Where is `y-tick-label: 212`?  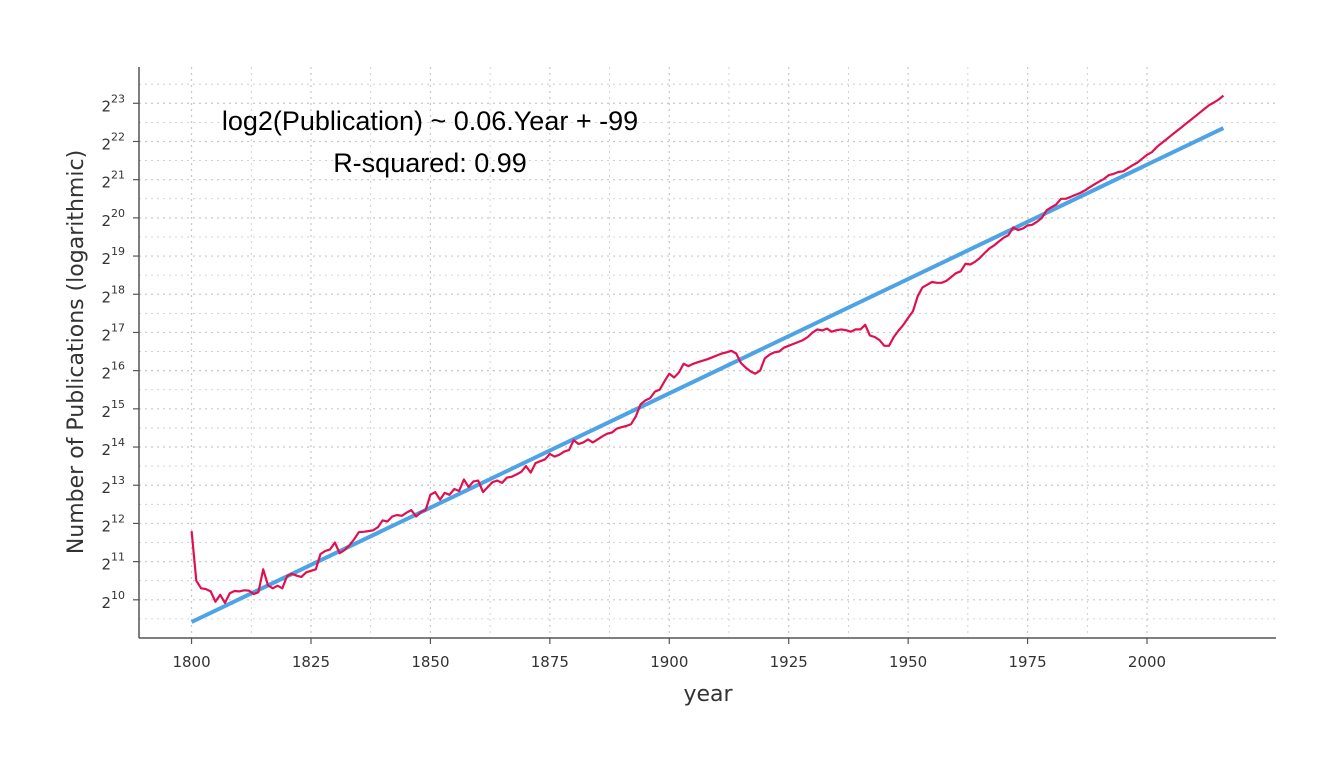 y-tick-label: 212 is located at coordinates (113, 523).